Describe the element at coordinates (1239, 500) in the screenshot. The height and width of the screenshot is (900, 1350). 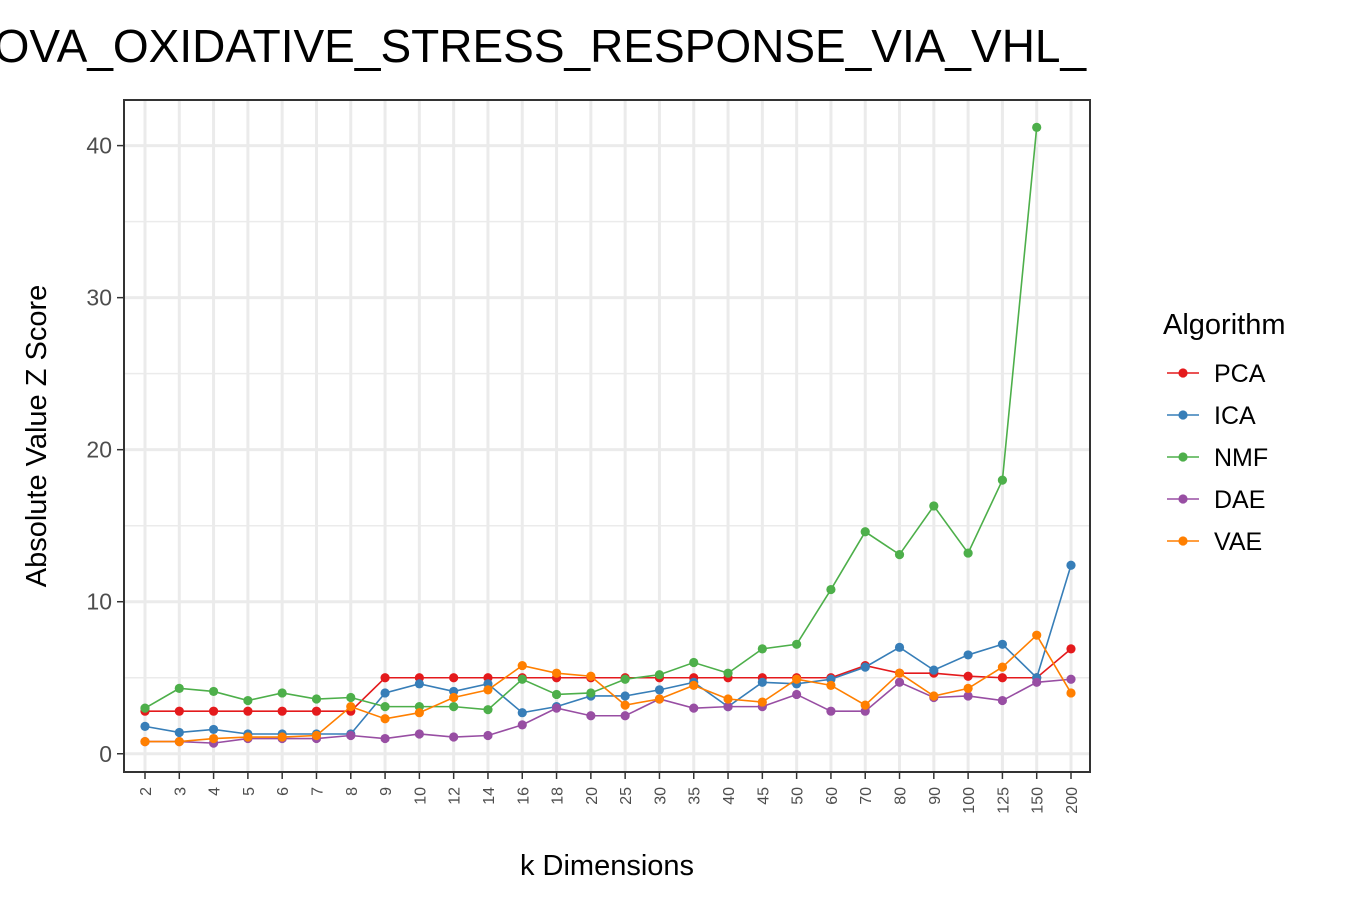
I see `legend-label: DAE` at that location.